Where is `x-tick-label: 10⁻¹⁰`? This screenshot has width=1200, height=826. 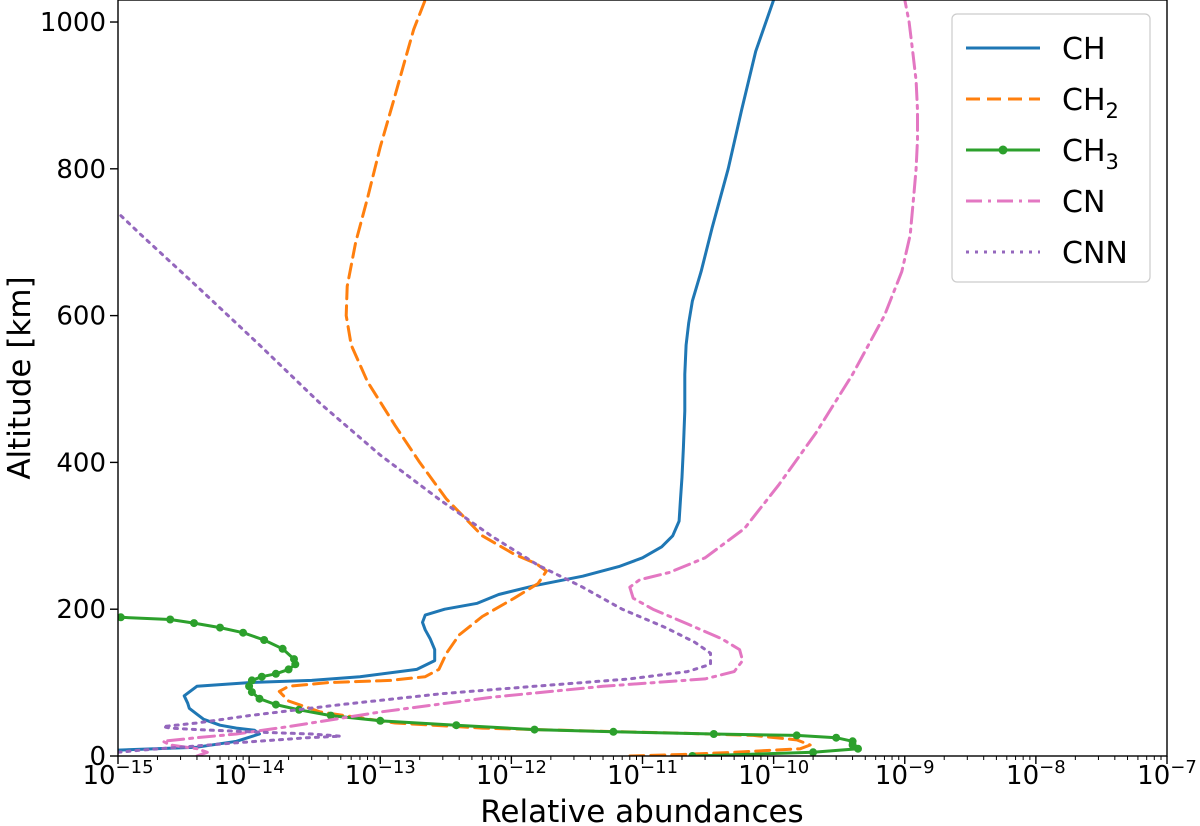
x-tick-label: 10⁻¹⁰ is located at coordinates (773, 774).